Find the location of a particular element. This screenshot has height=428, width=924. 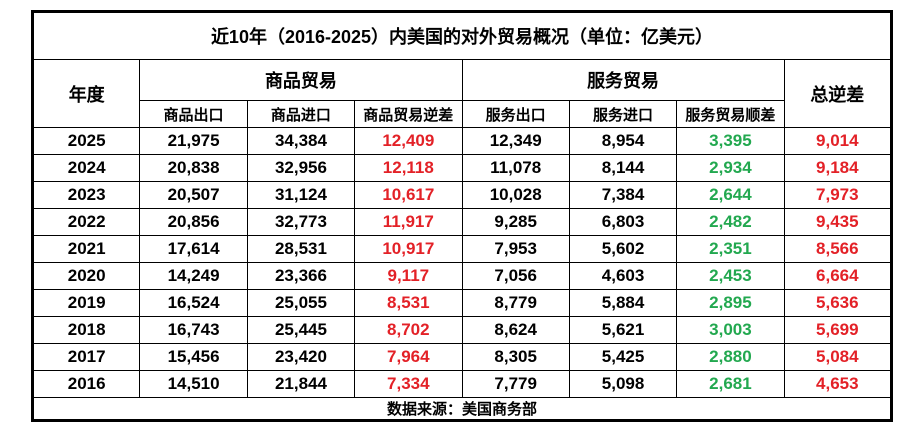

table-footer-row: 数据来源：美国商务部 is located at coordinates (462, 409).